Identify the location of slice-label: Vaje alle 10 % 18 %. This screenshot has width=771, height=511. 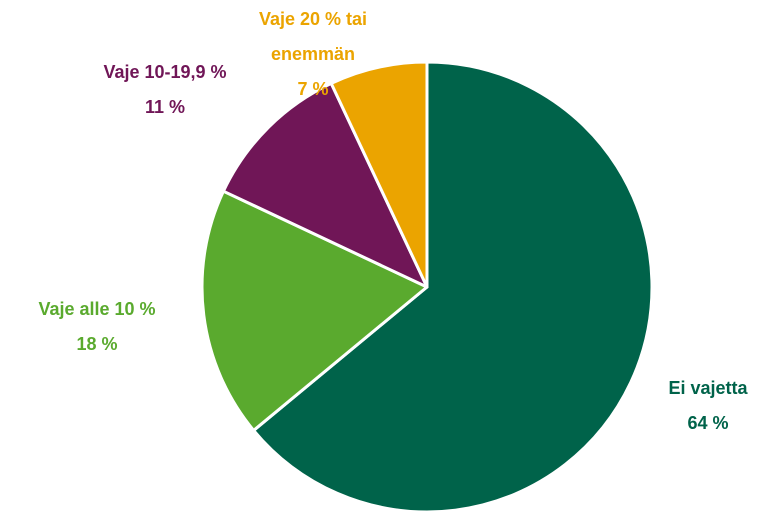
(97, 327).